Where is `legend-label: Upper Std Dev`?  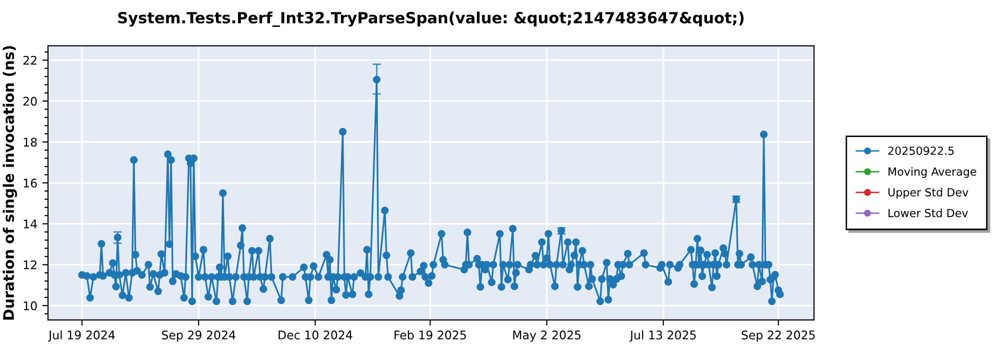 legend-label: Upper Std Dev is located at coordinates (928, 193).